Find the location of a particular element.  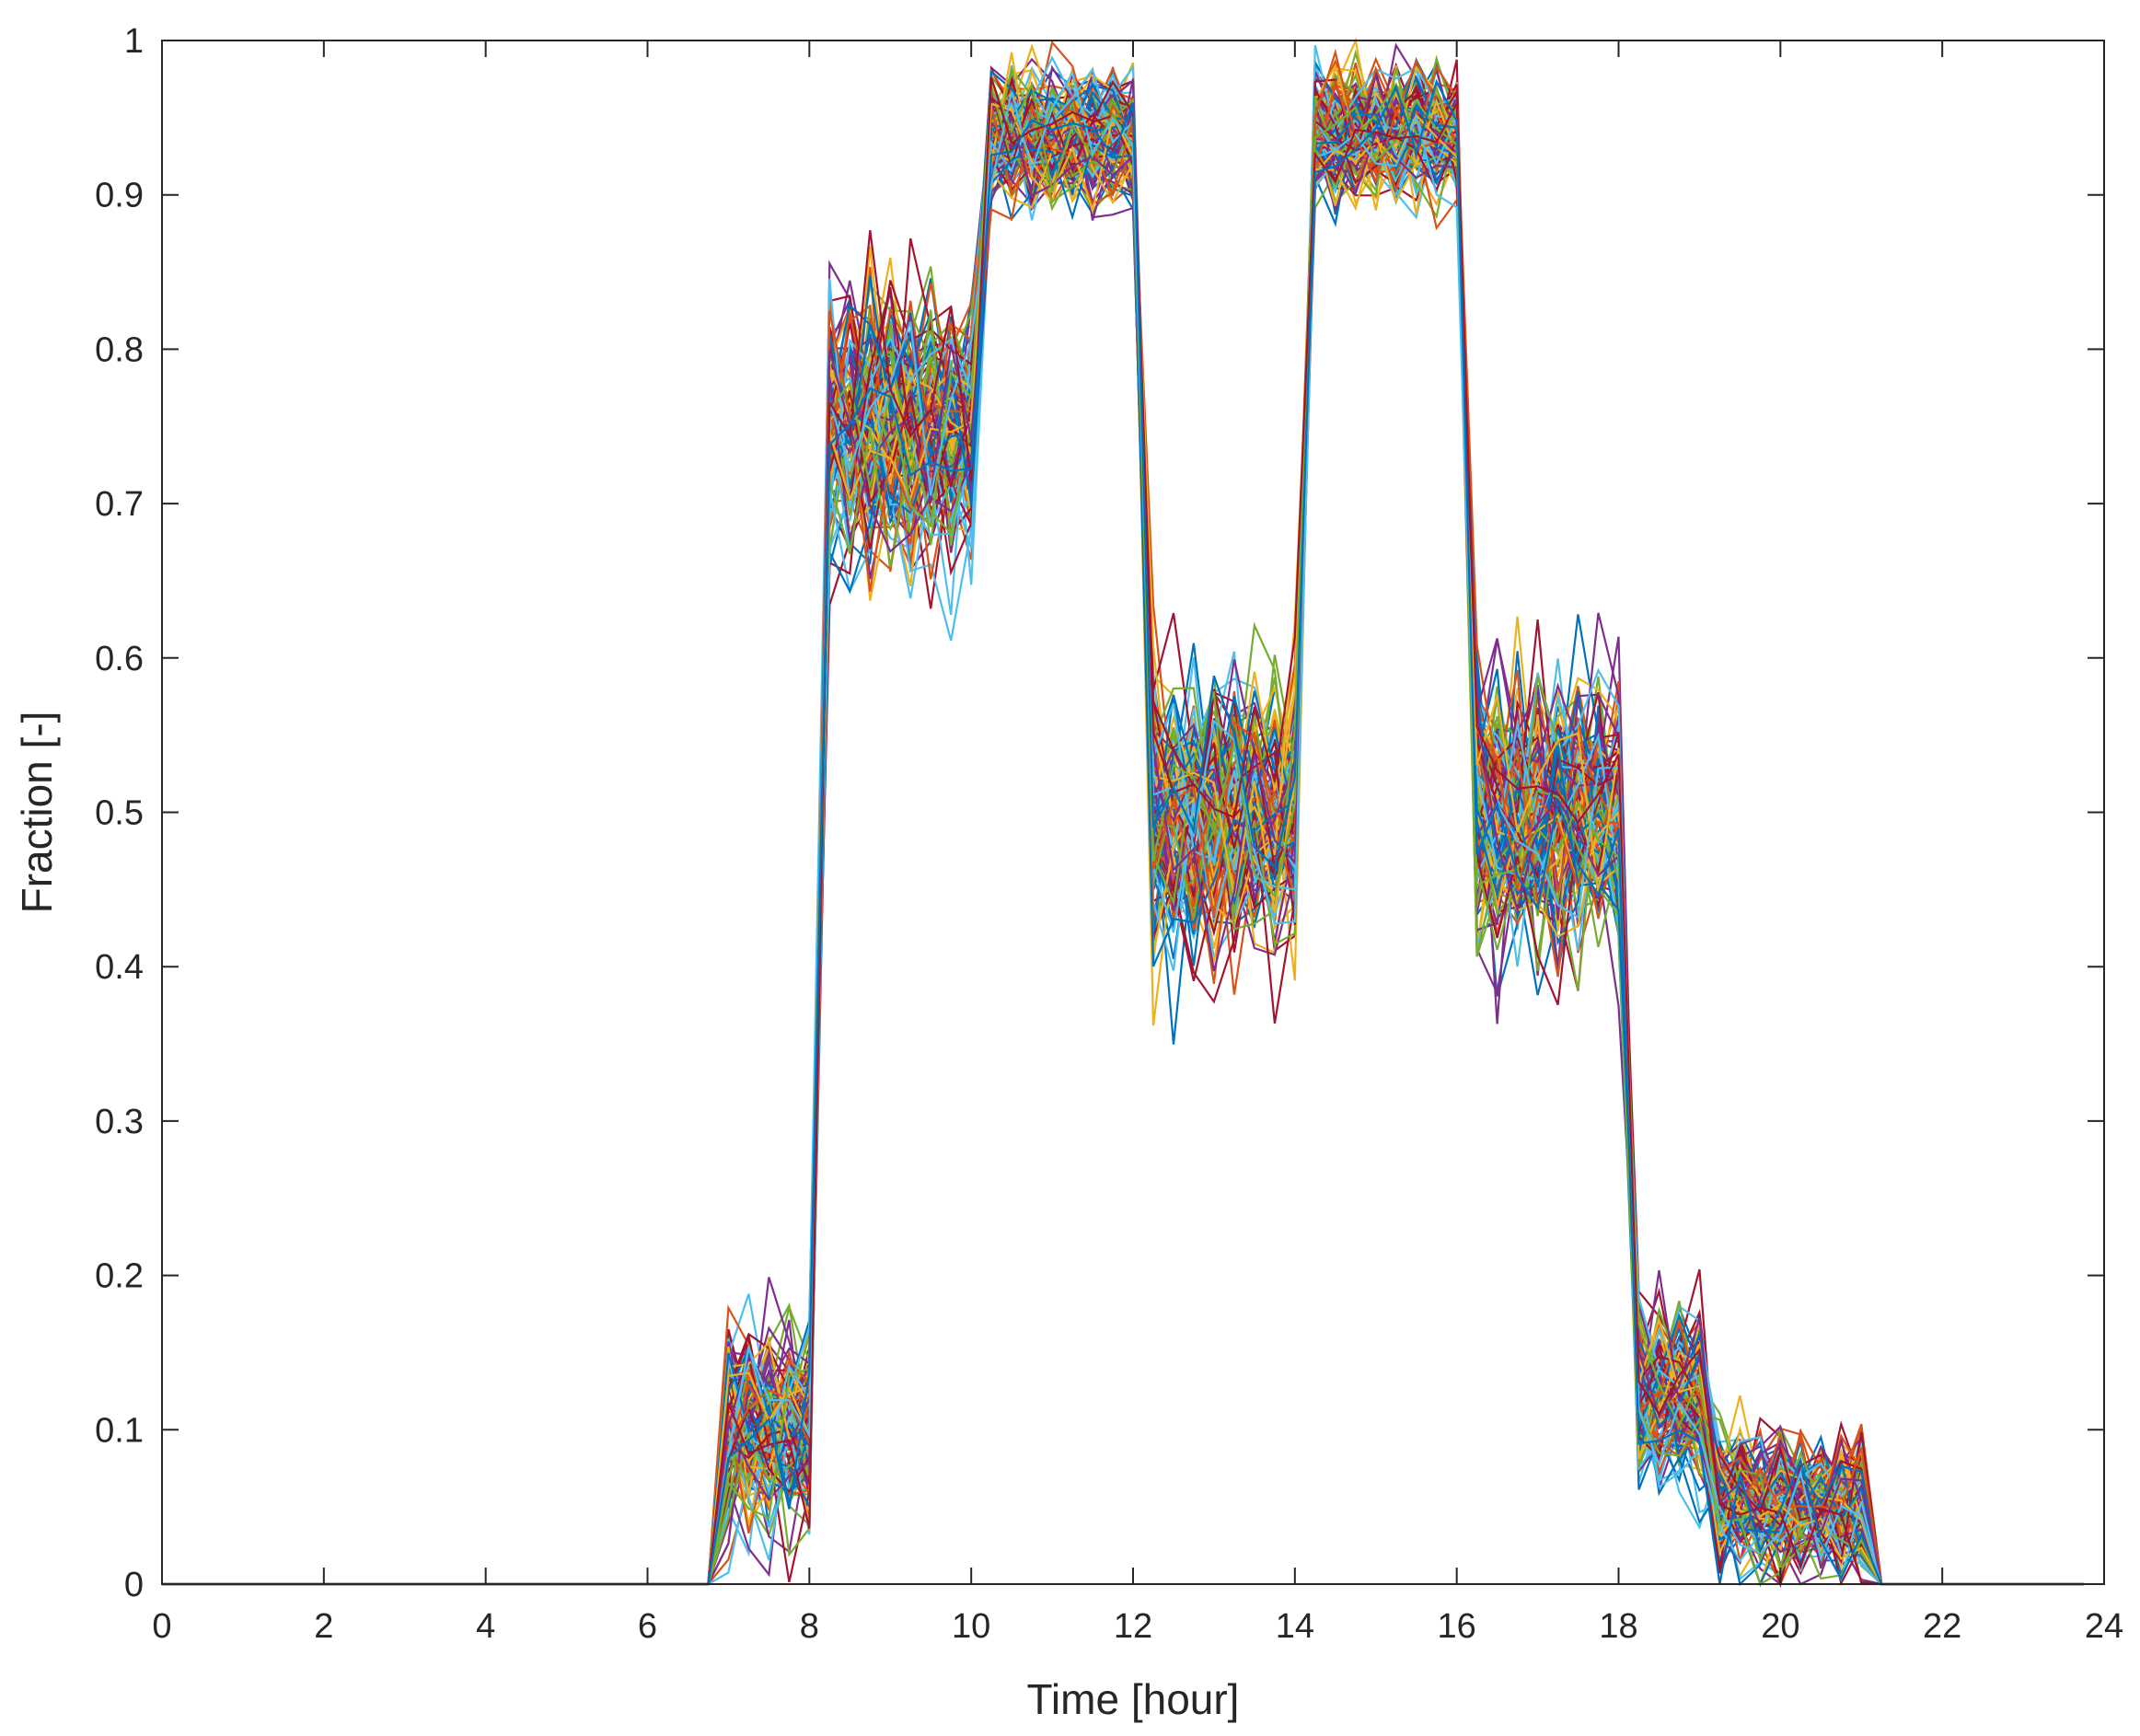

x-axis-label: Time [hour] is located at coordinates (1133, 1699).